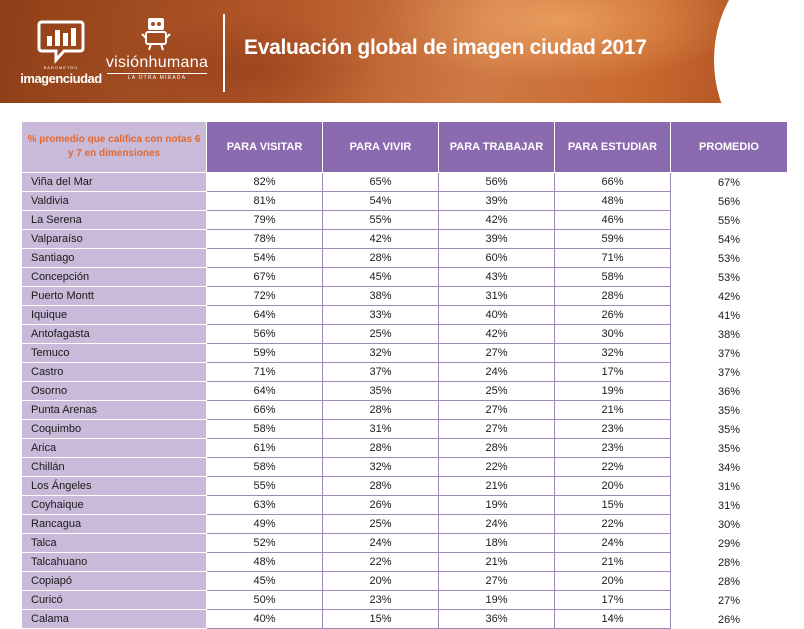 This screenshot has width=804, height=629. What do you see at coordinates (380, 467) in the screenshot?
I see `vivir-cell: 32%` at bounding box center [380, 467].